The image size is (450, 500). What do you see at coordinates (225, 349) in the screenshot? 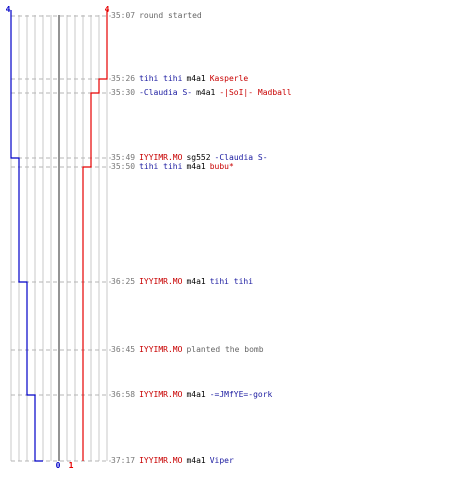
I see `event-text: planted the bomb` at bounding box center [225, 349].